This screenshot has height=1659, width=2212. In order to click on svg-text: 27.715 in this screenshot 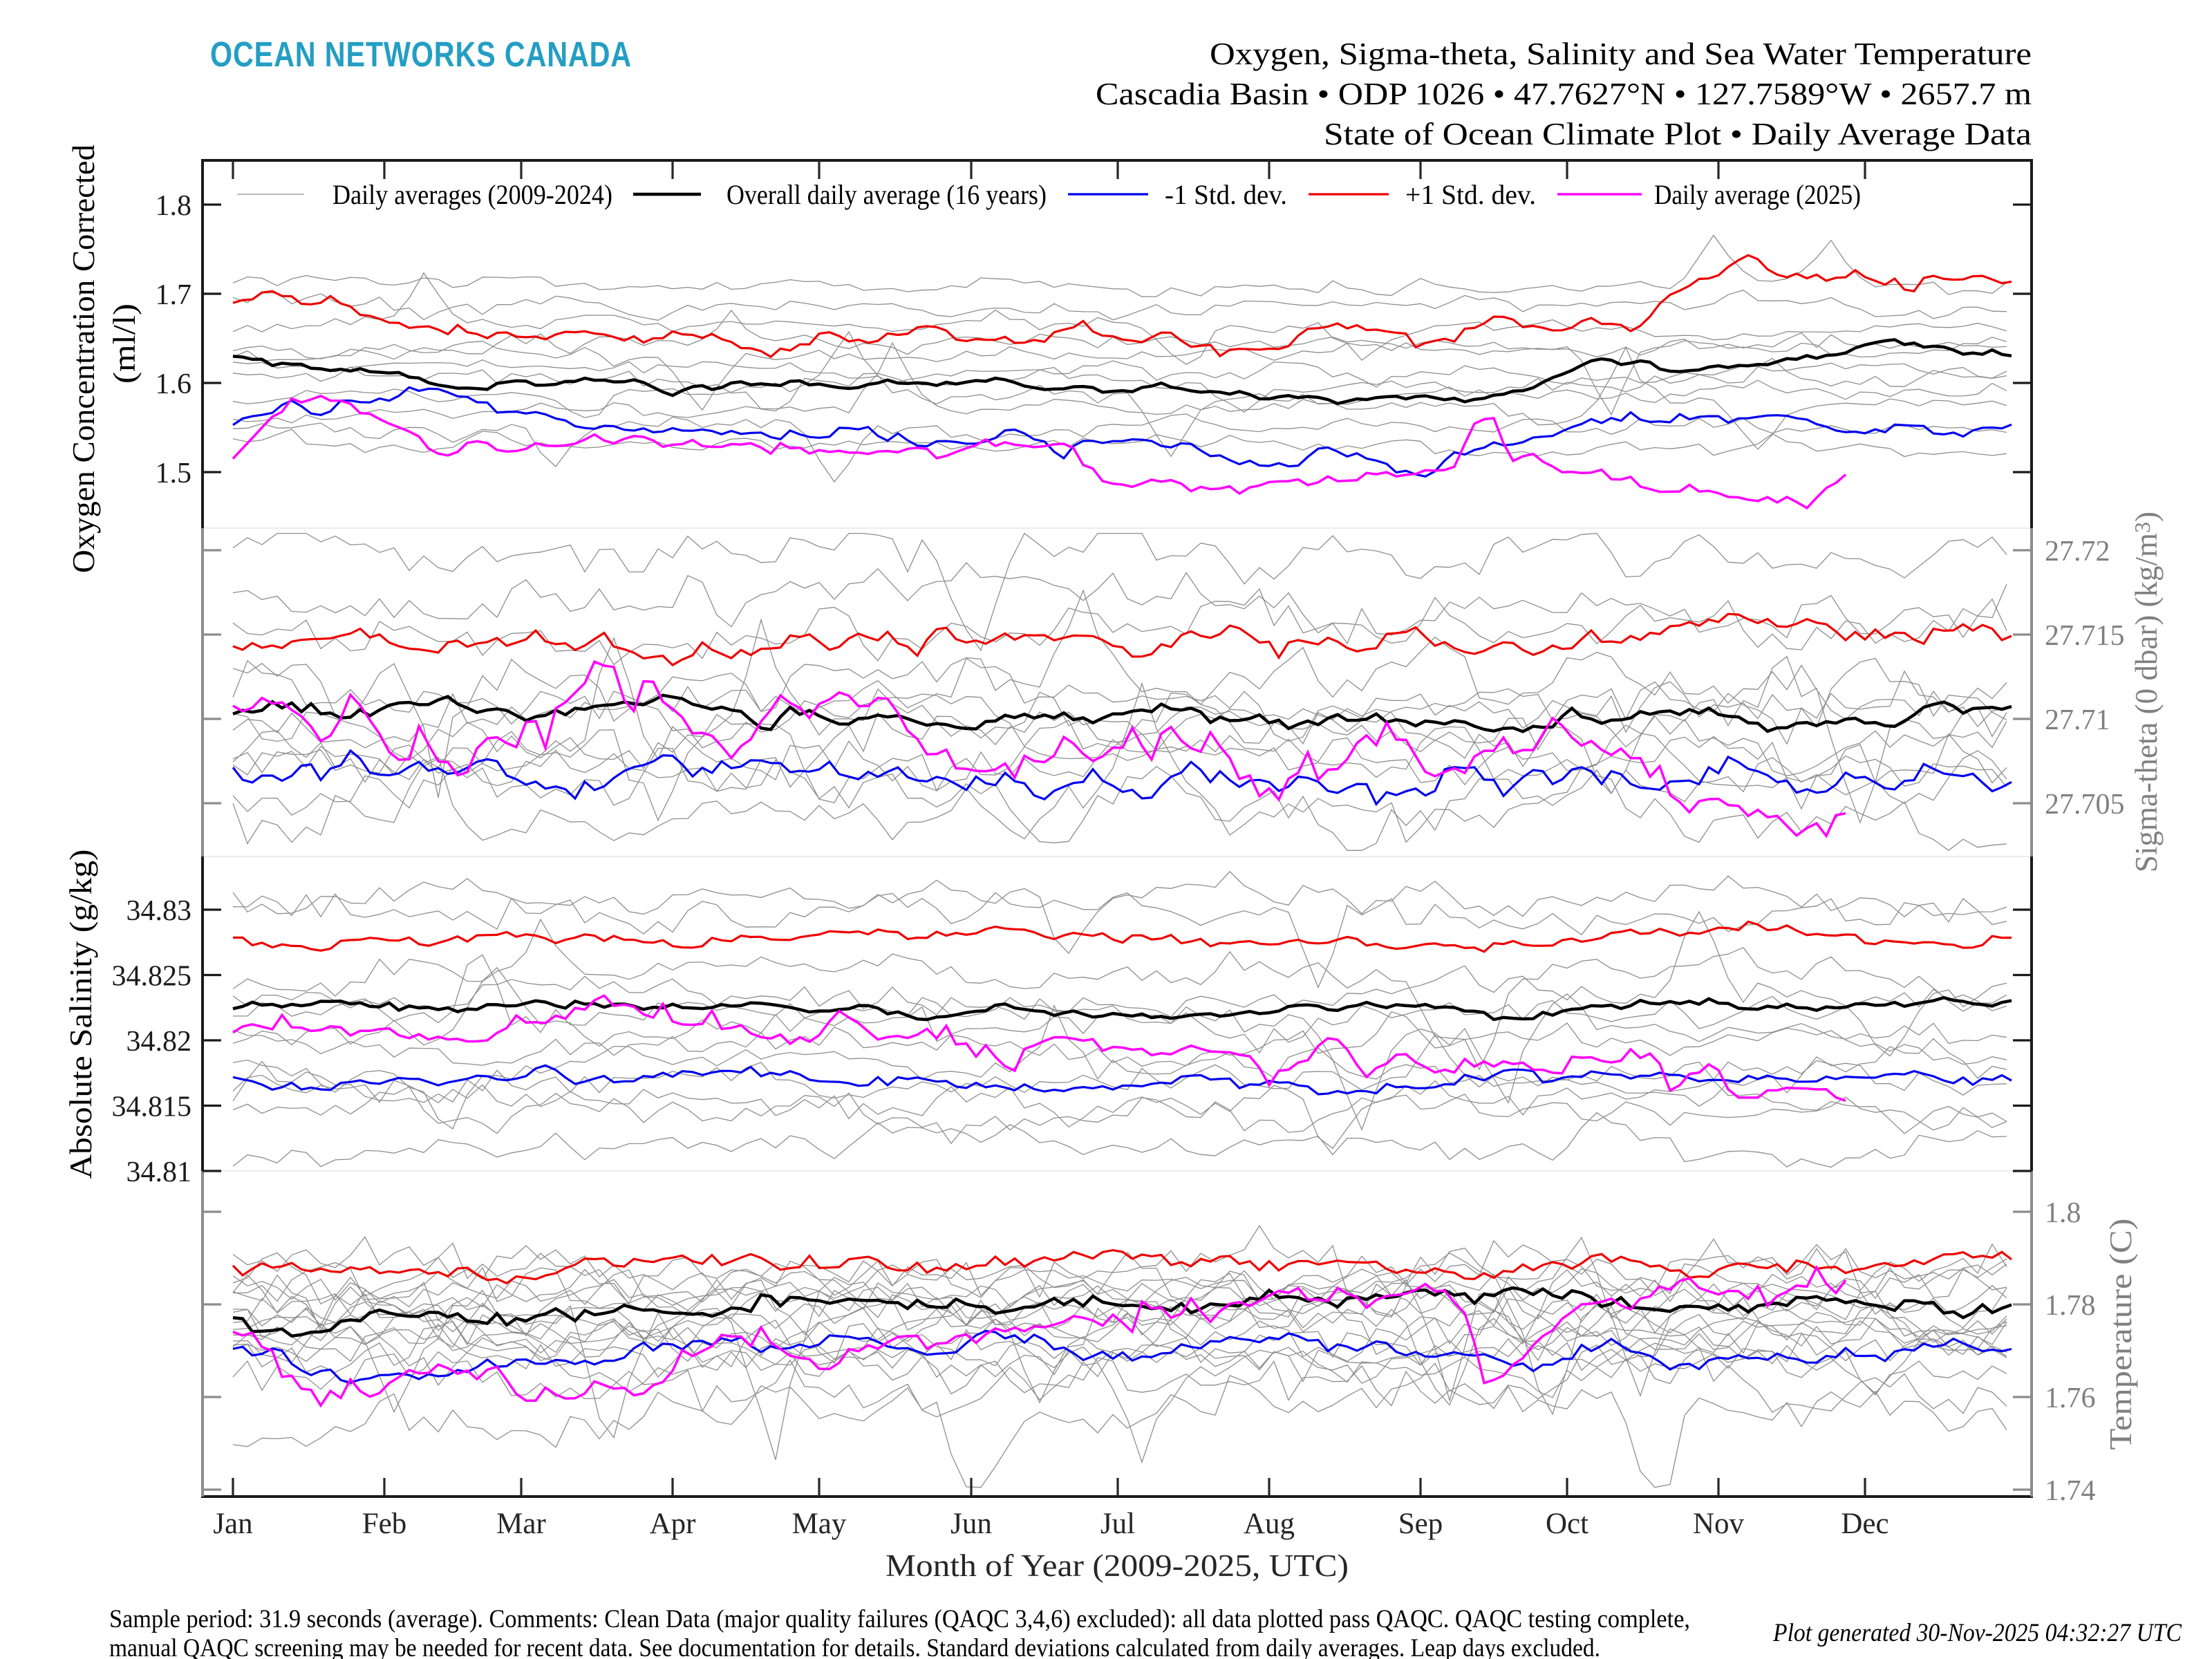, I will do `click(2085, 636)`.